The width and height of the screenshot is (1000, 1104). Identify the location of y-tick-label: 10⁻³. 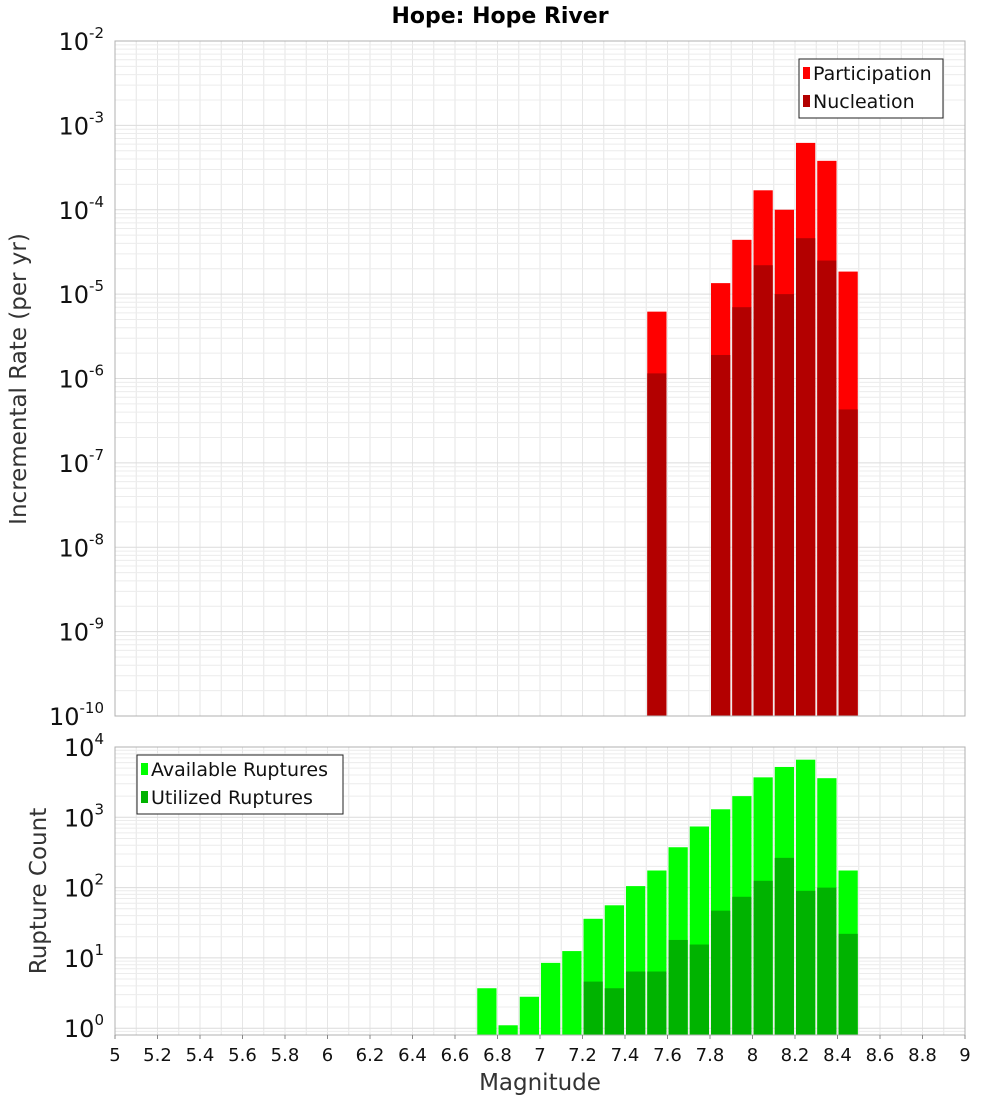
(81, 124).